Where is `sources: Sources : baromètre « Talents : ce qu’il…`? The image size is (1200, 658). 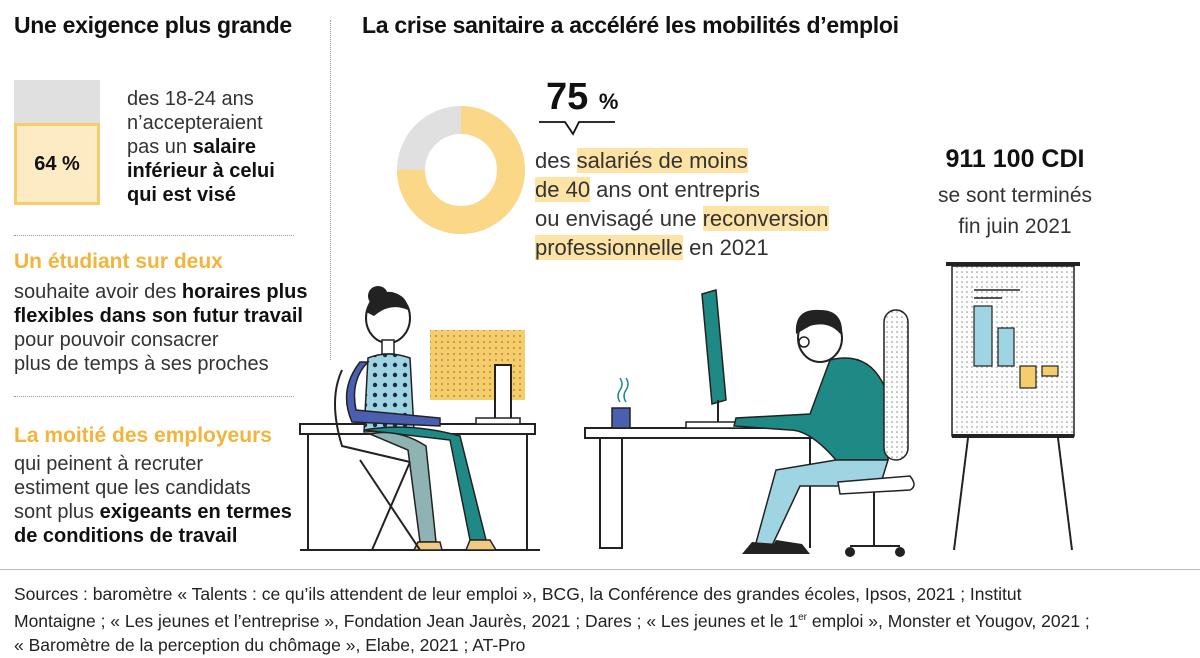
sources: Sources : baromètre « Talents : ce qu’il… is located at coordinates (601, 619).